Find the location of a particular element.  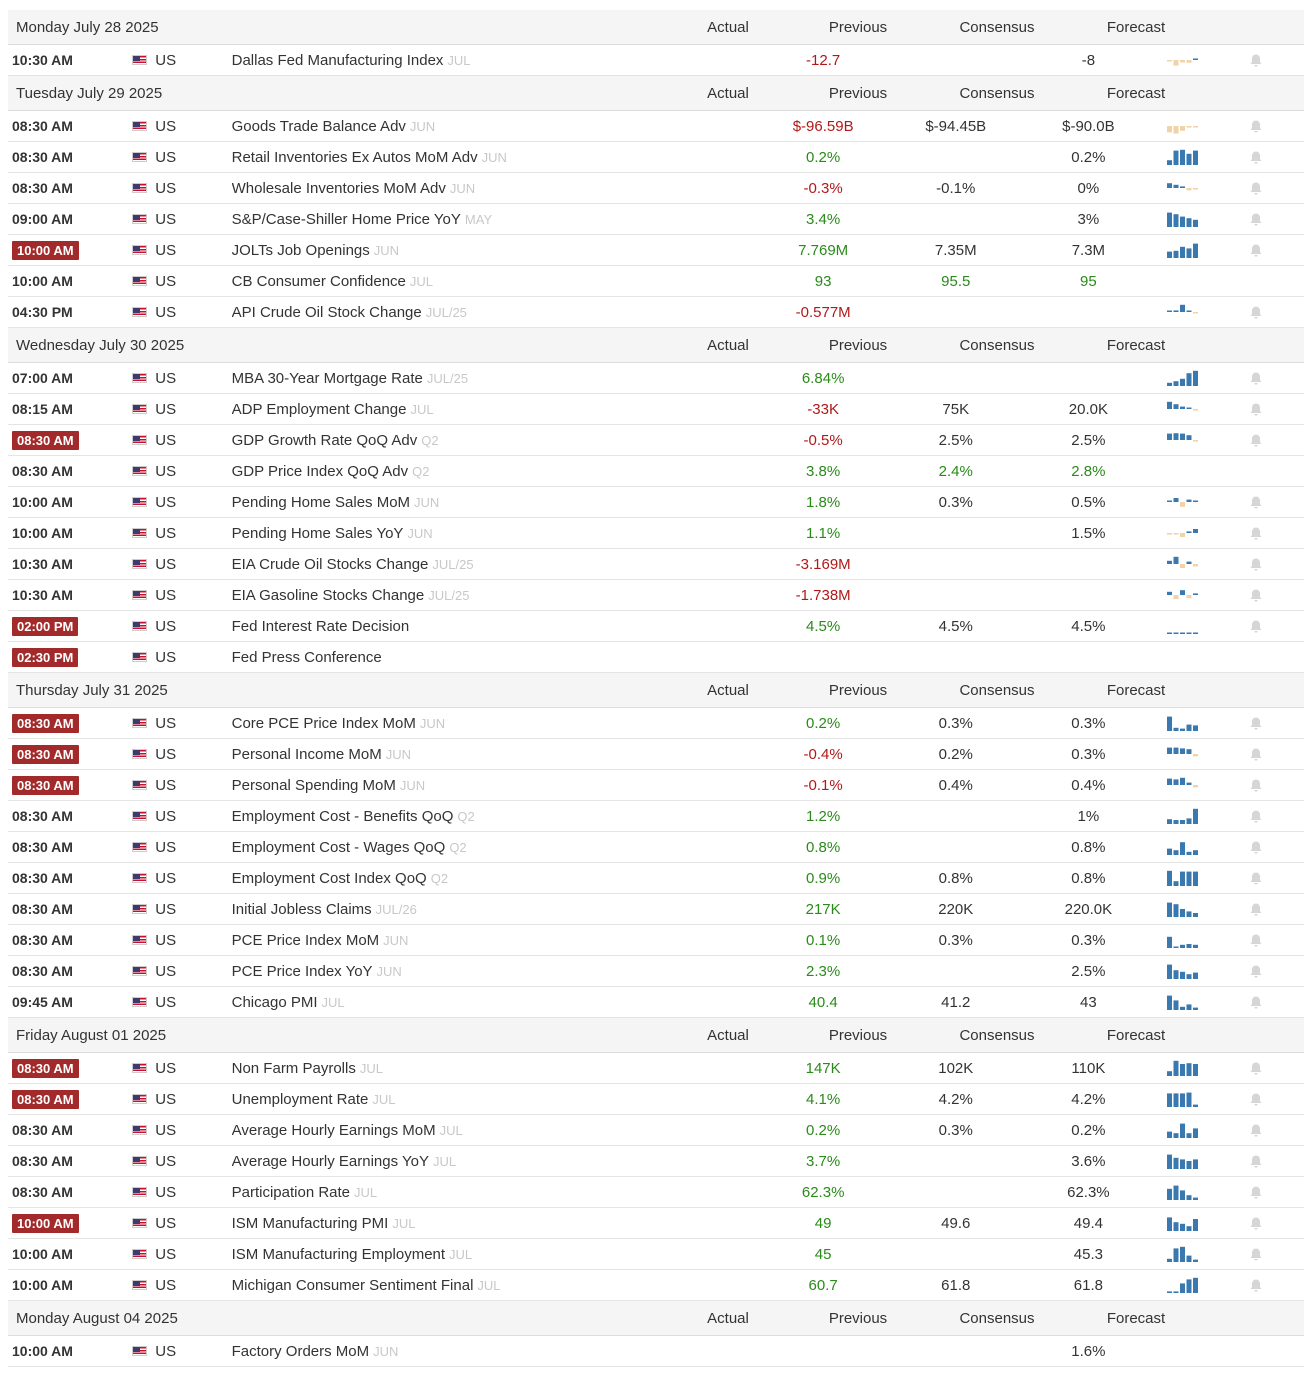

event-name-link: Initial Jobless Claims is located at coordinates (301, 909).